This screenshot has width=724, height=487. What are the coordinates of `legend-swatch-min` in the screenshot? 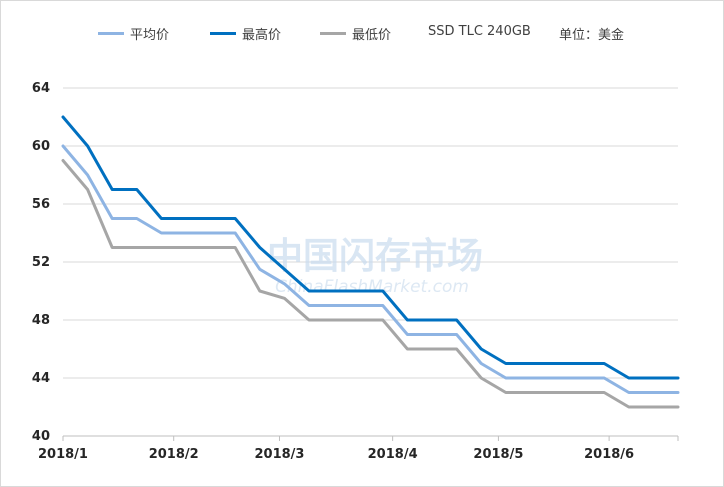 It's located at (333, 33).